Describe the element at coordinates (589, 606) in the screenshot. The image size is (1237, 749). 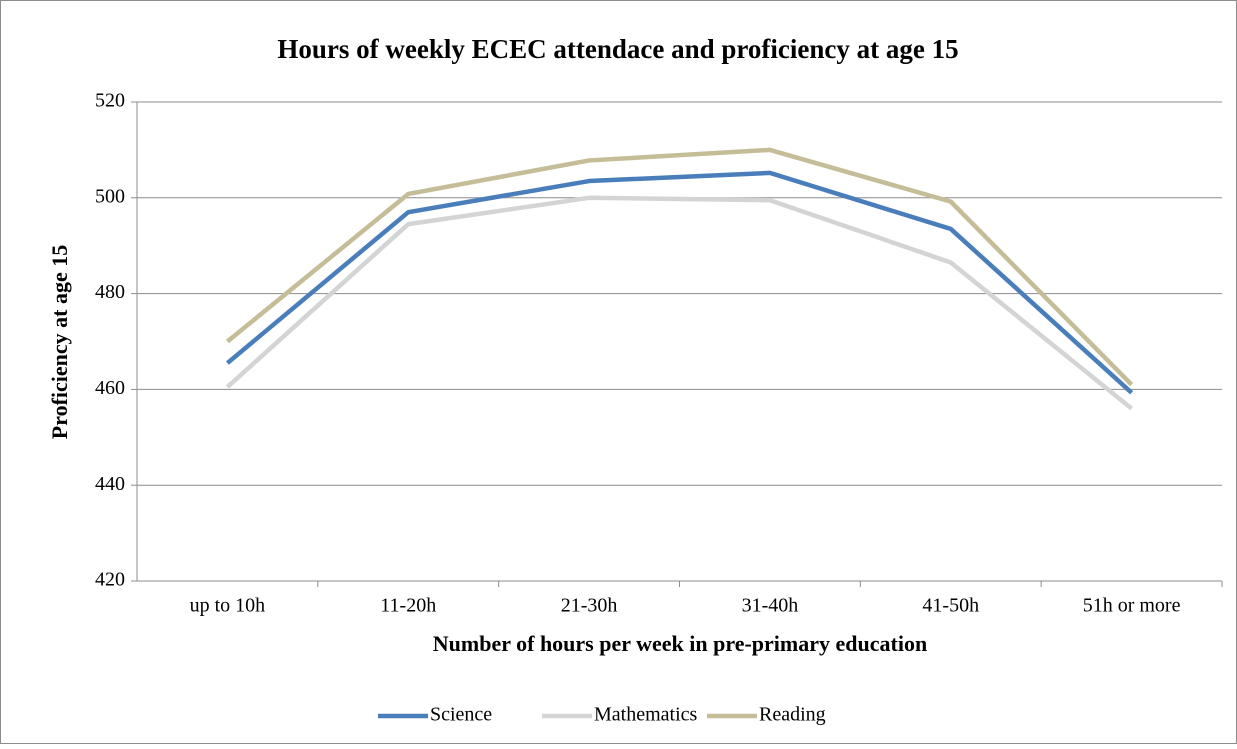
I see `x-tick-label: 21-30h` at that location.